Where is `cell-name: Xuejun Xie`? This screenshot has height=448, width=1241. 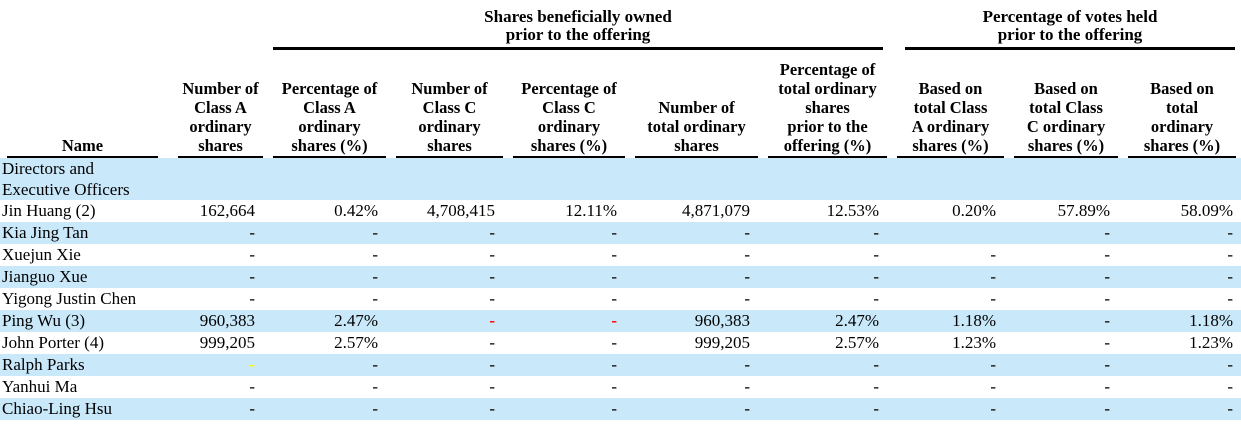 cell-name: Xuejun Xie is located at coordinates (41, 254).